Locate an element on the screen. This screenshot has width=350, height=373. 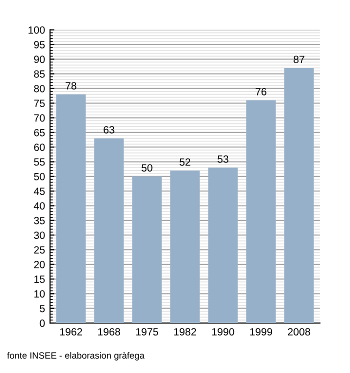
source-note: fonte INSEE - elaborasion gràfega is located at coordinates (76, 356).